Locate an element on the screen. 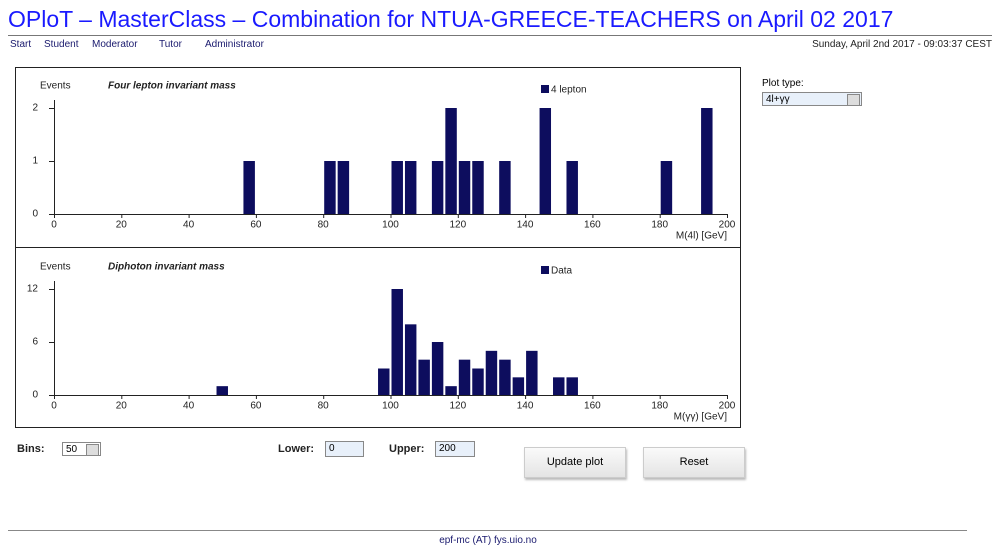 The width and height of the screenshot is (1000, 551). update-button: Update plot is located at coordinates (575, 462).